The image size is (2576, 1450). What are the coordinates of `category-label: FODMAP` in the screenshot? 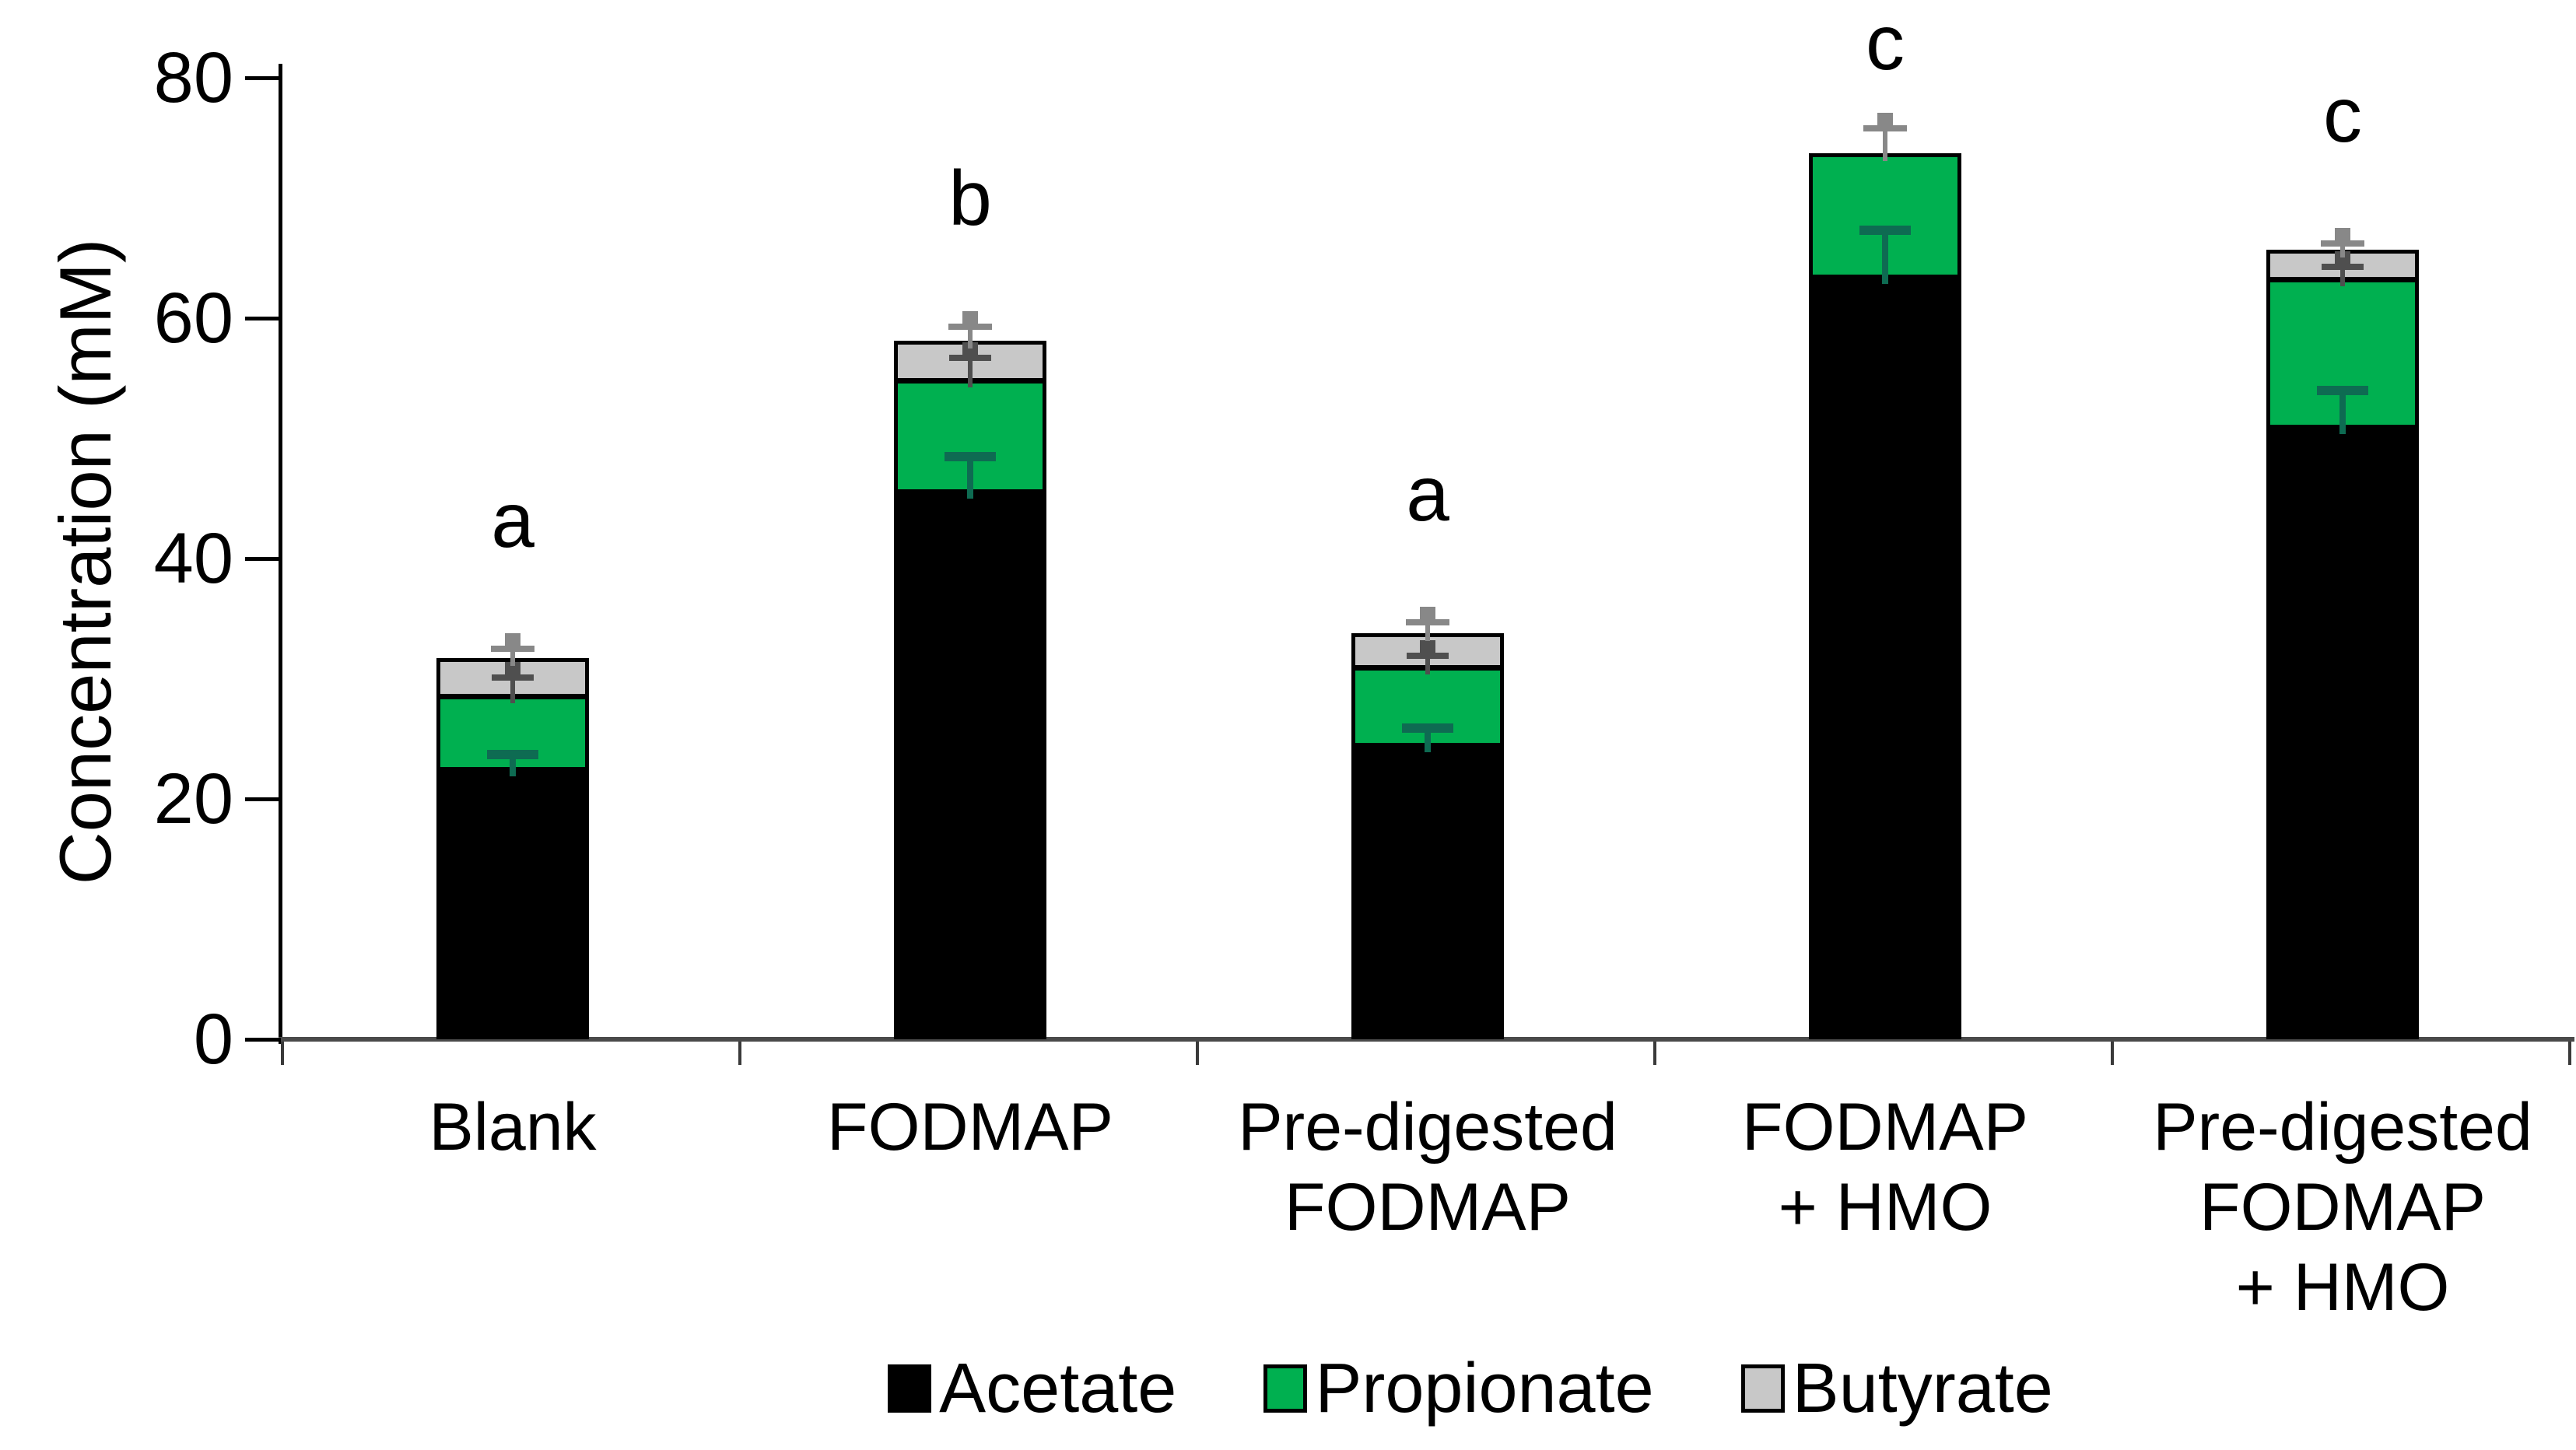 It's located at (970, 1127).